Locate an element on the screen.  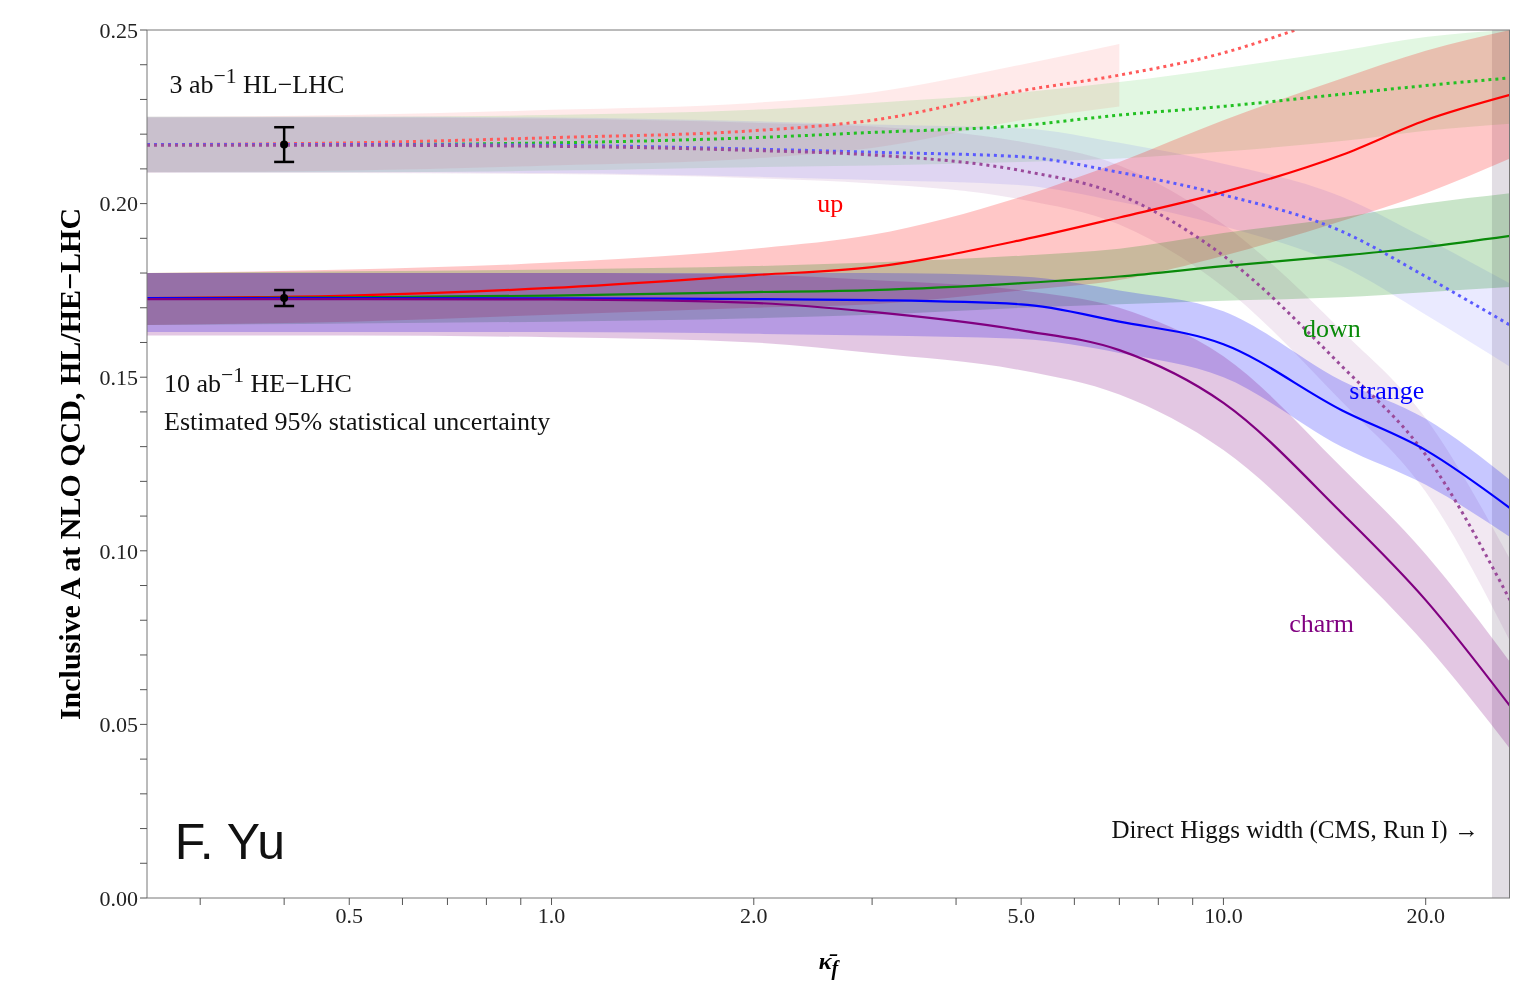
x-tick-label: 2.0 is located at coordinates (754, 915).